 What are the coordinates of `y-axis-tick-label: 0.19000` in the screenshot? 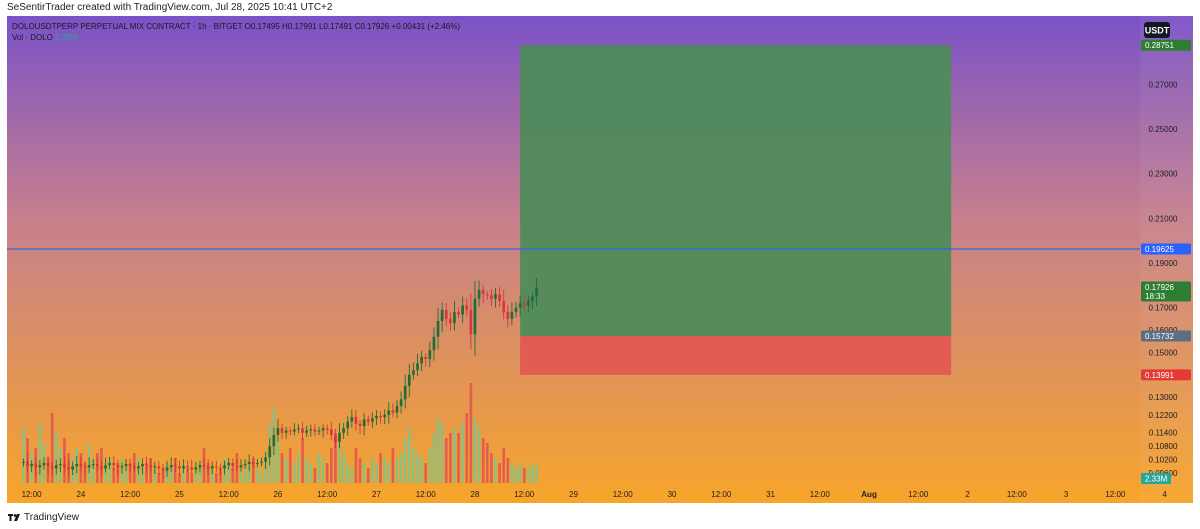 It's located at (1163, 263).